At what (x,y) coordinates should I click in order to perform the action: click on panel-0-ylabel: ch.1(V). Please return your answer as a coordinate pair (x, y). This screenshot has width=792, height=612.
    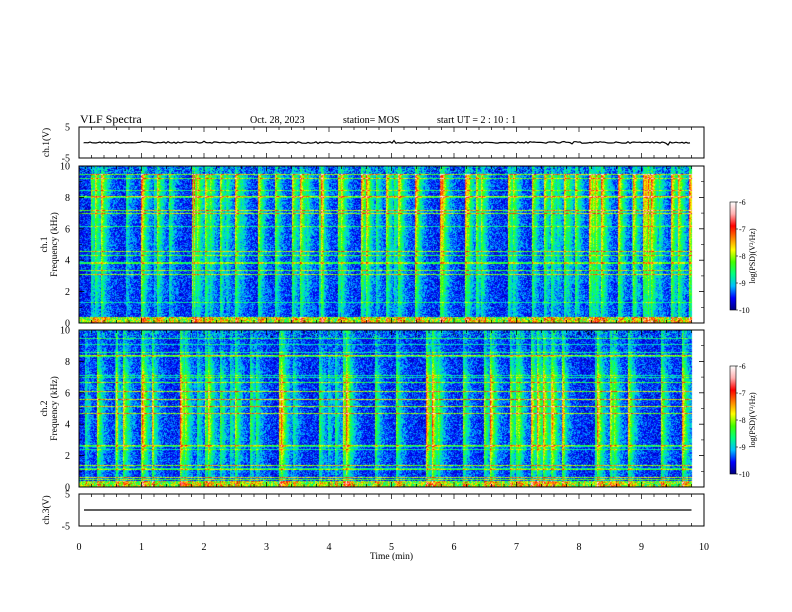
    Looking at the image, I should click on (46, 142).